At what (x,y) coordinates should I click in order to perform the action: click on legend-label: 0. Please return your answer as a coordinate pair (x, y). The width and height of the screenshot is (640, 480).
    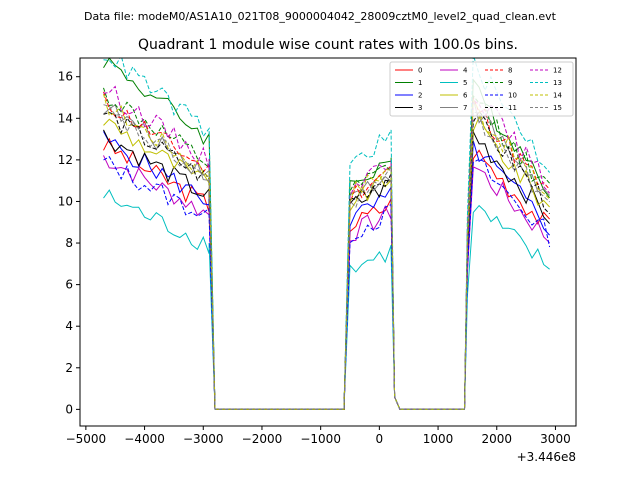
    Looking at the image, I should click on (420, 71).